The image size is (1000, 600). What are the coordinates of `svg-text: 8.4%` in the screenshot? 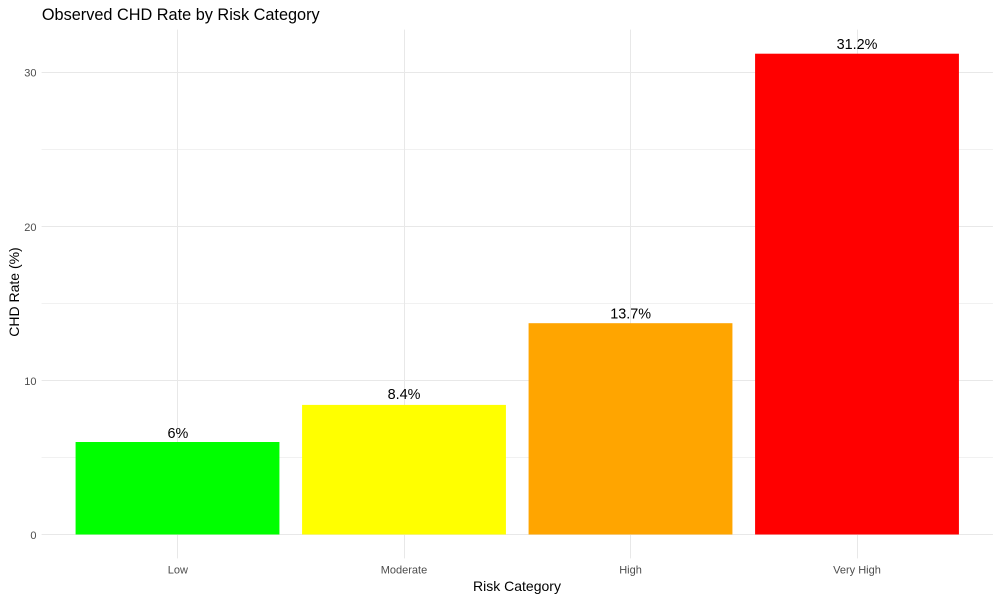 It's located at (404, 395).